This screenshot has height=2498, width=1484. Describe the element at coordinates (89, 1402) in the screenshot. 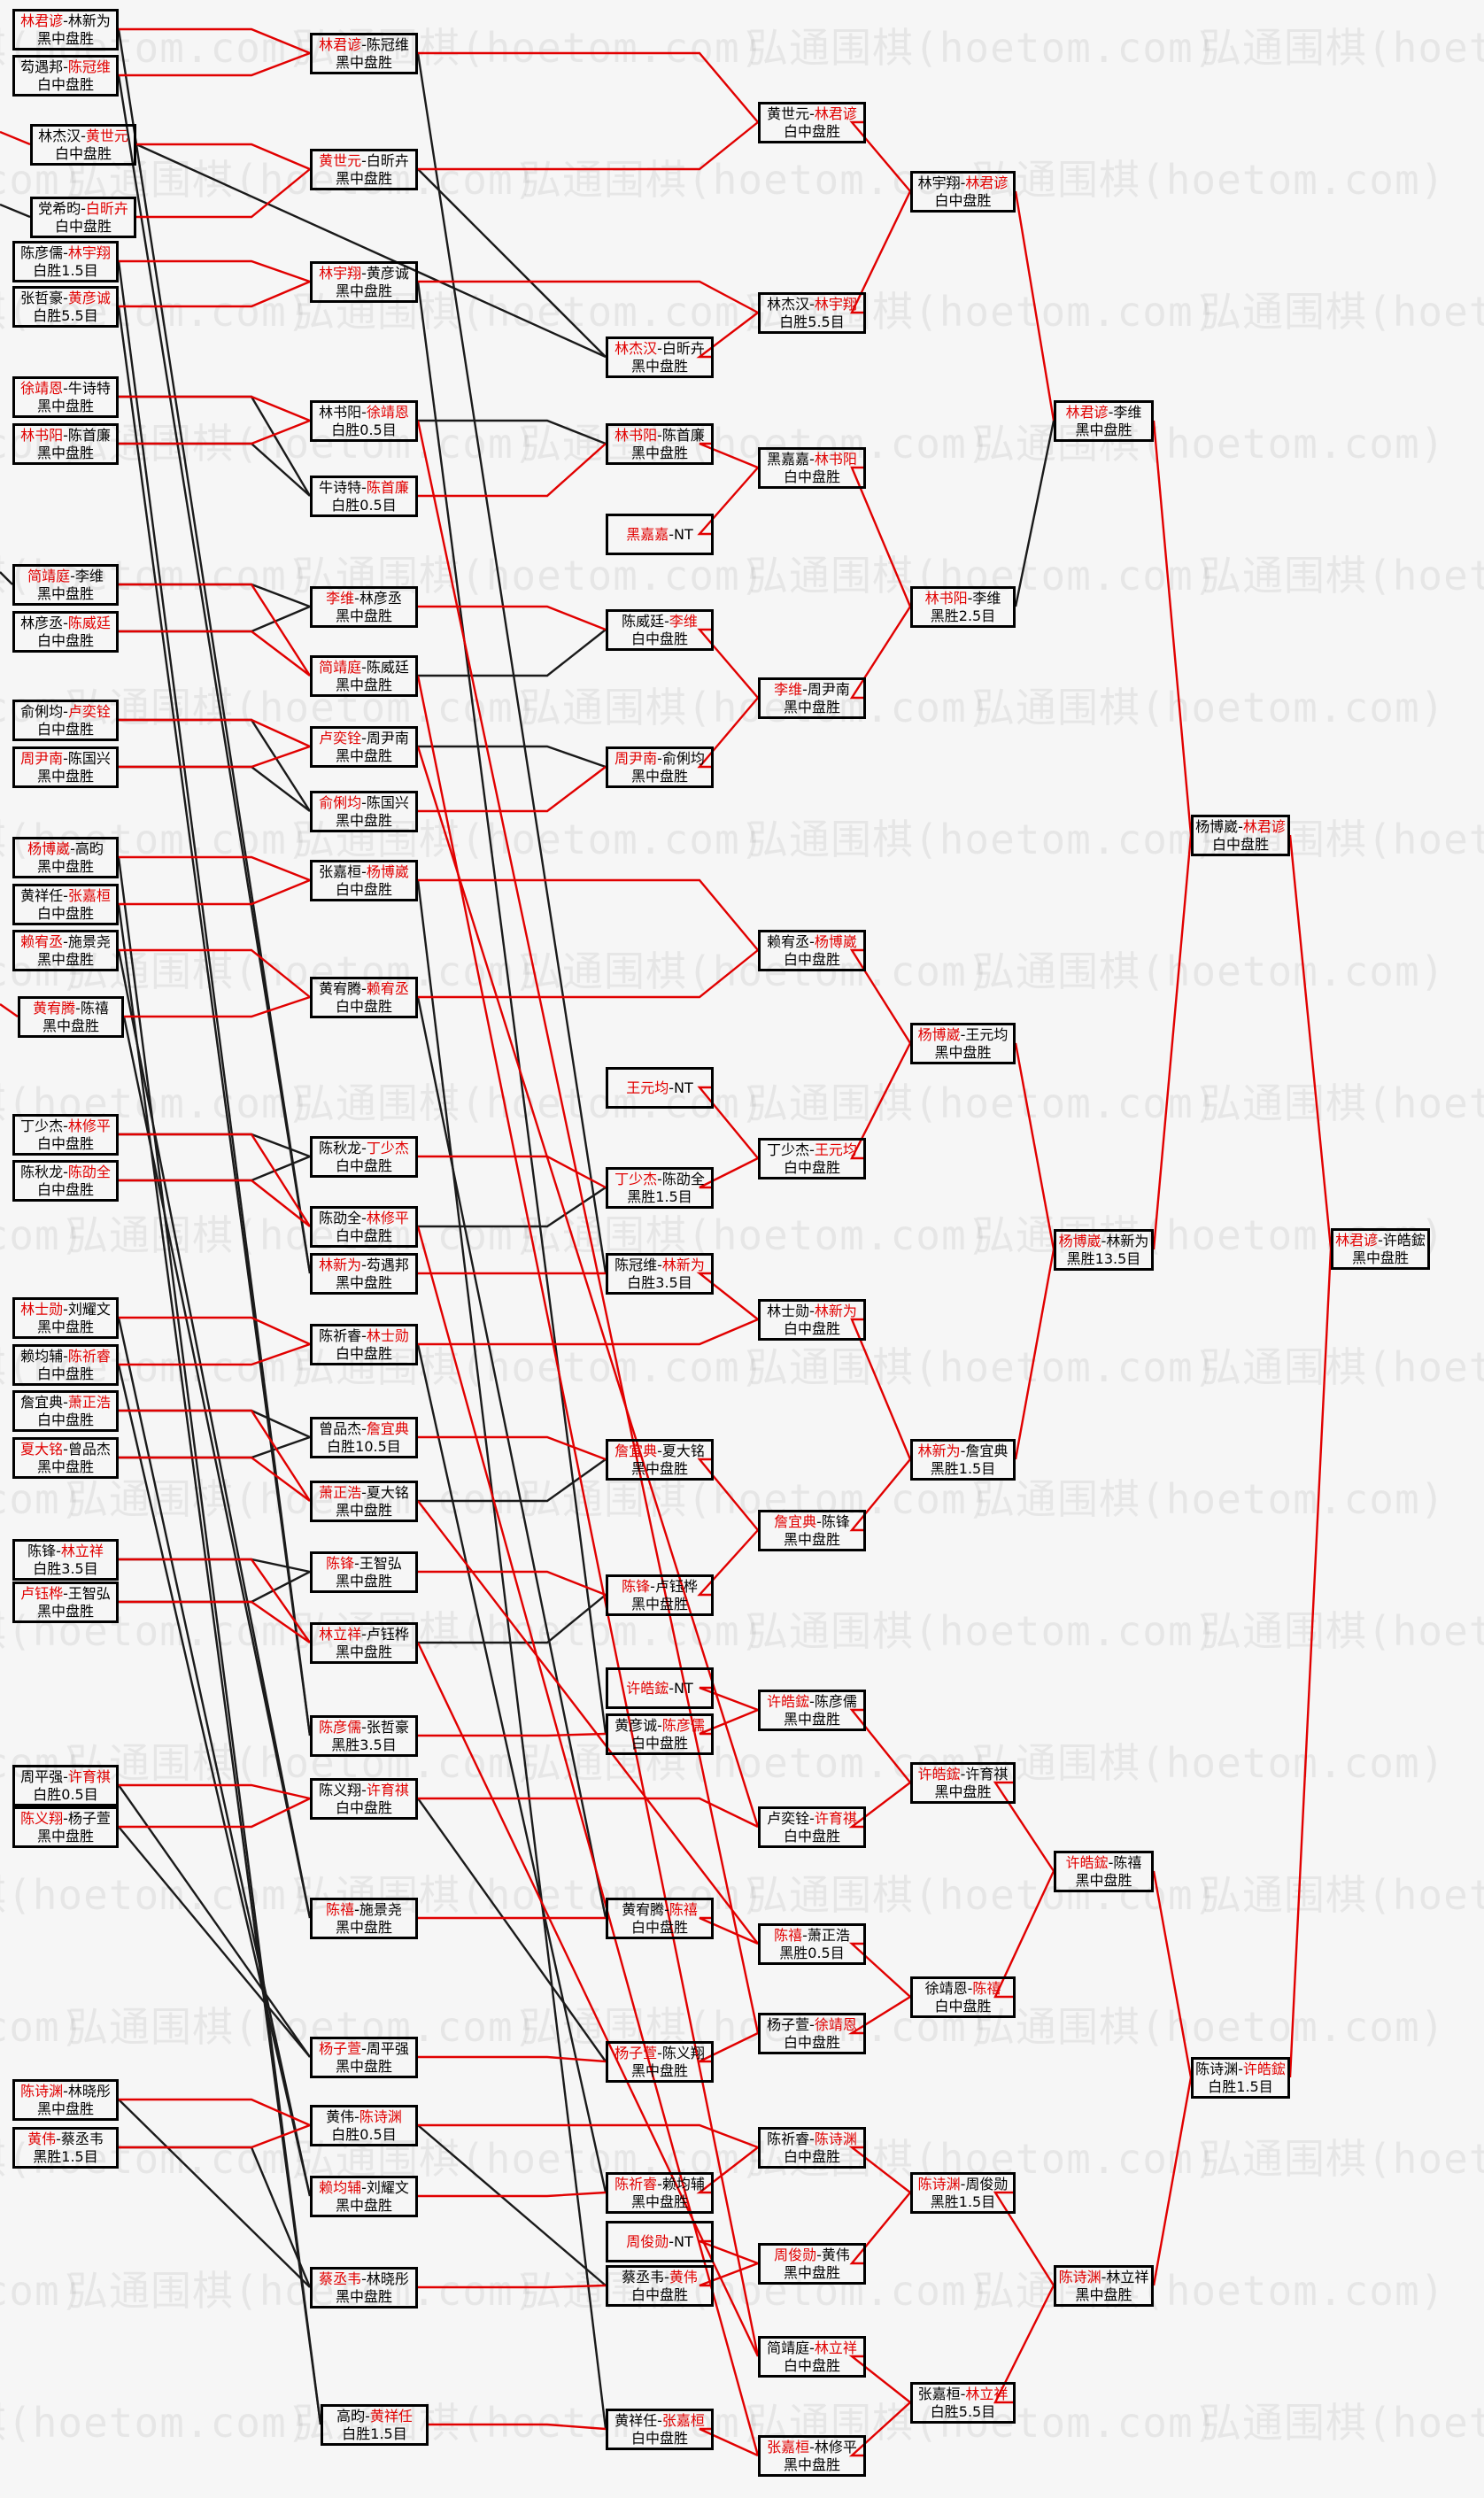

I see `player-name: 萧正浩` at that location.